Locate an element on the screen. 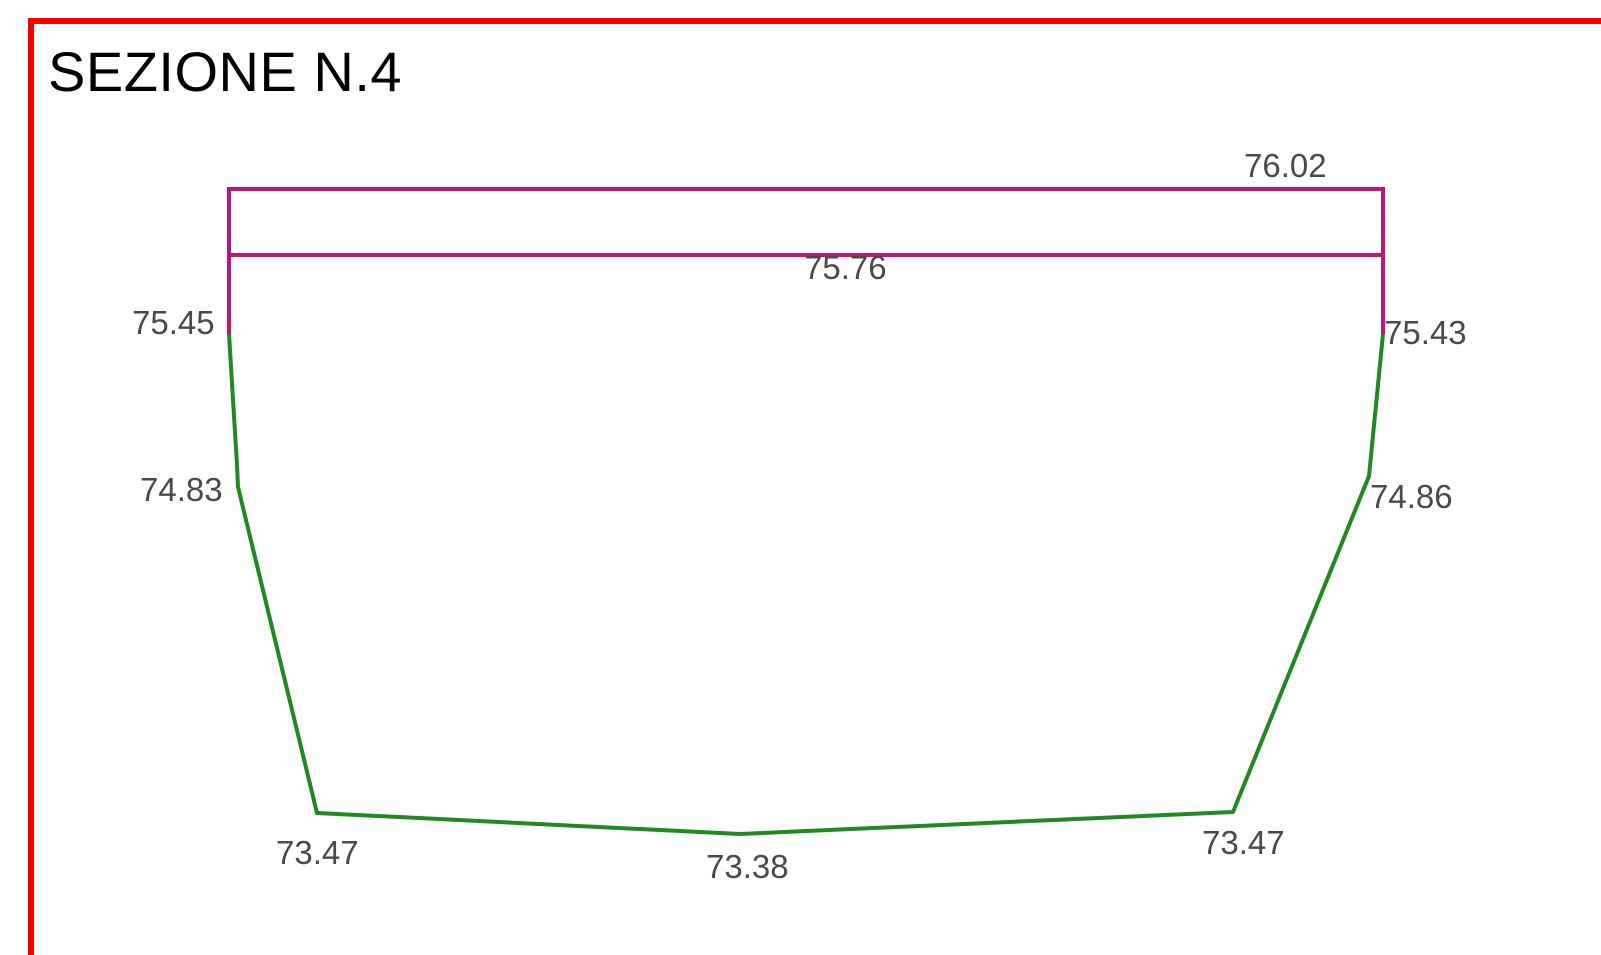 The height and width of the screenshot is (955, 1601). label-top-water: 76.02 is located at coordinates (1285, 165).